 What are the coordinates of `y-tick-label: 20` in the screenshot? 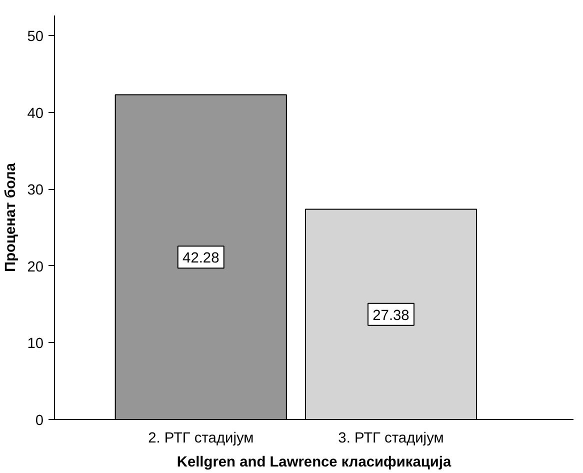 It's located at (35, 267).